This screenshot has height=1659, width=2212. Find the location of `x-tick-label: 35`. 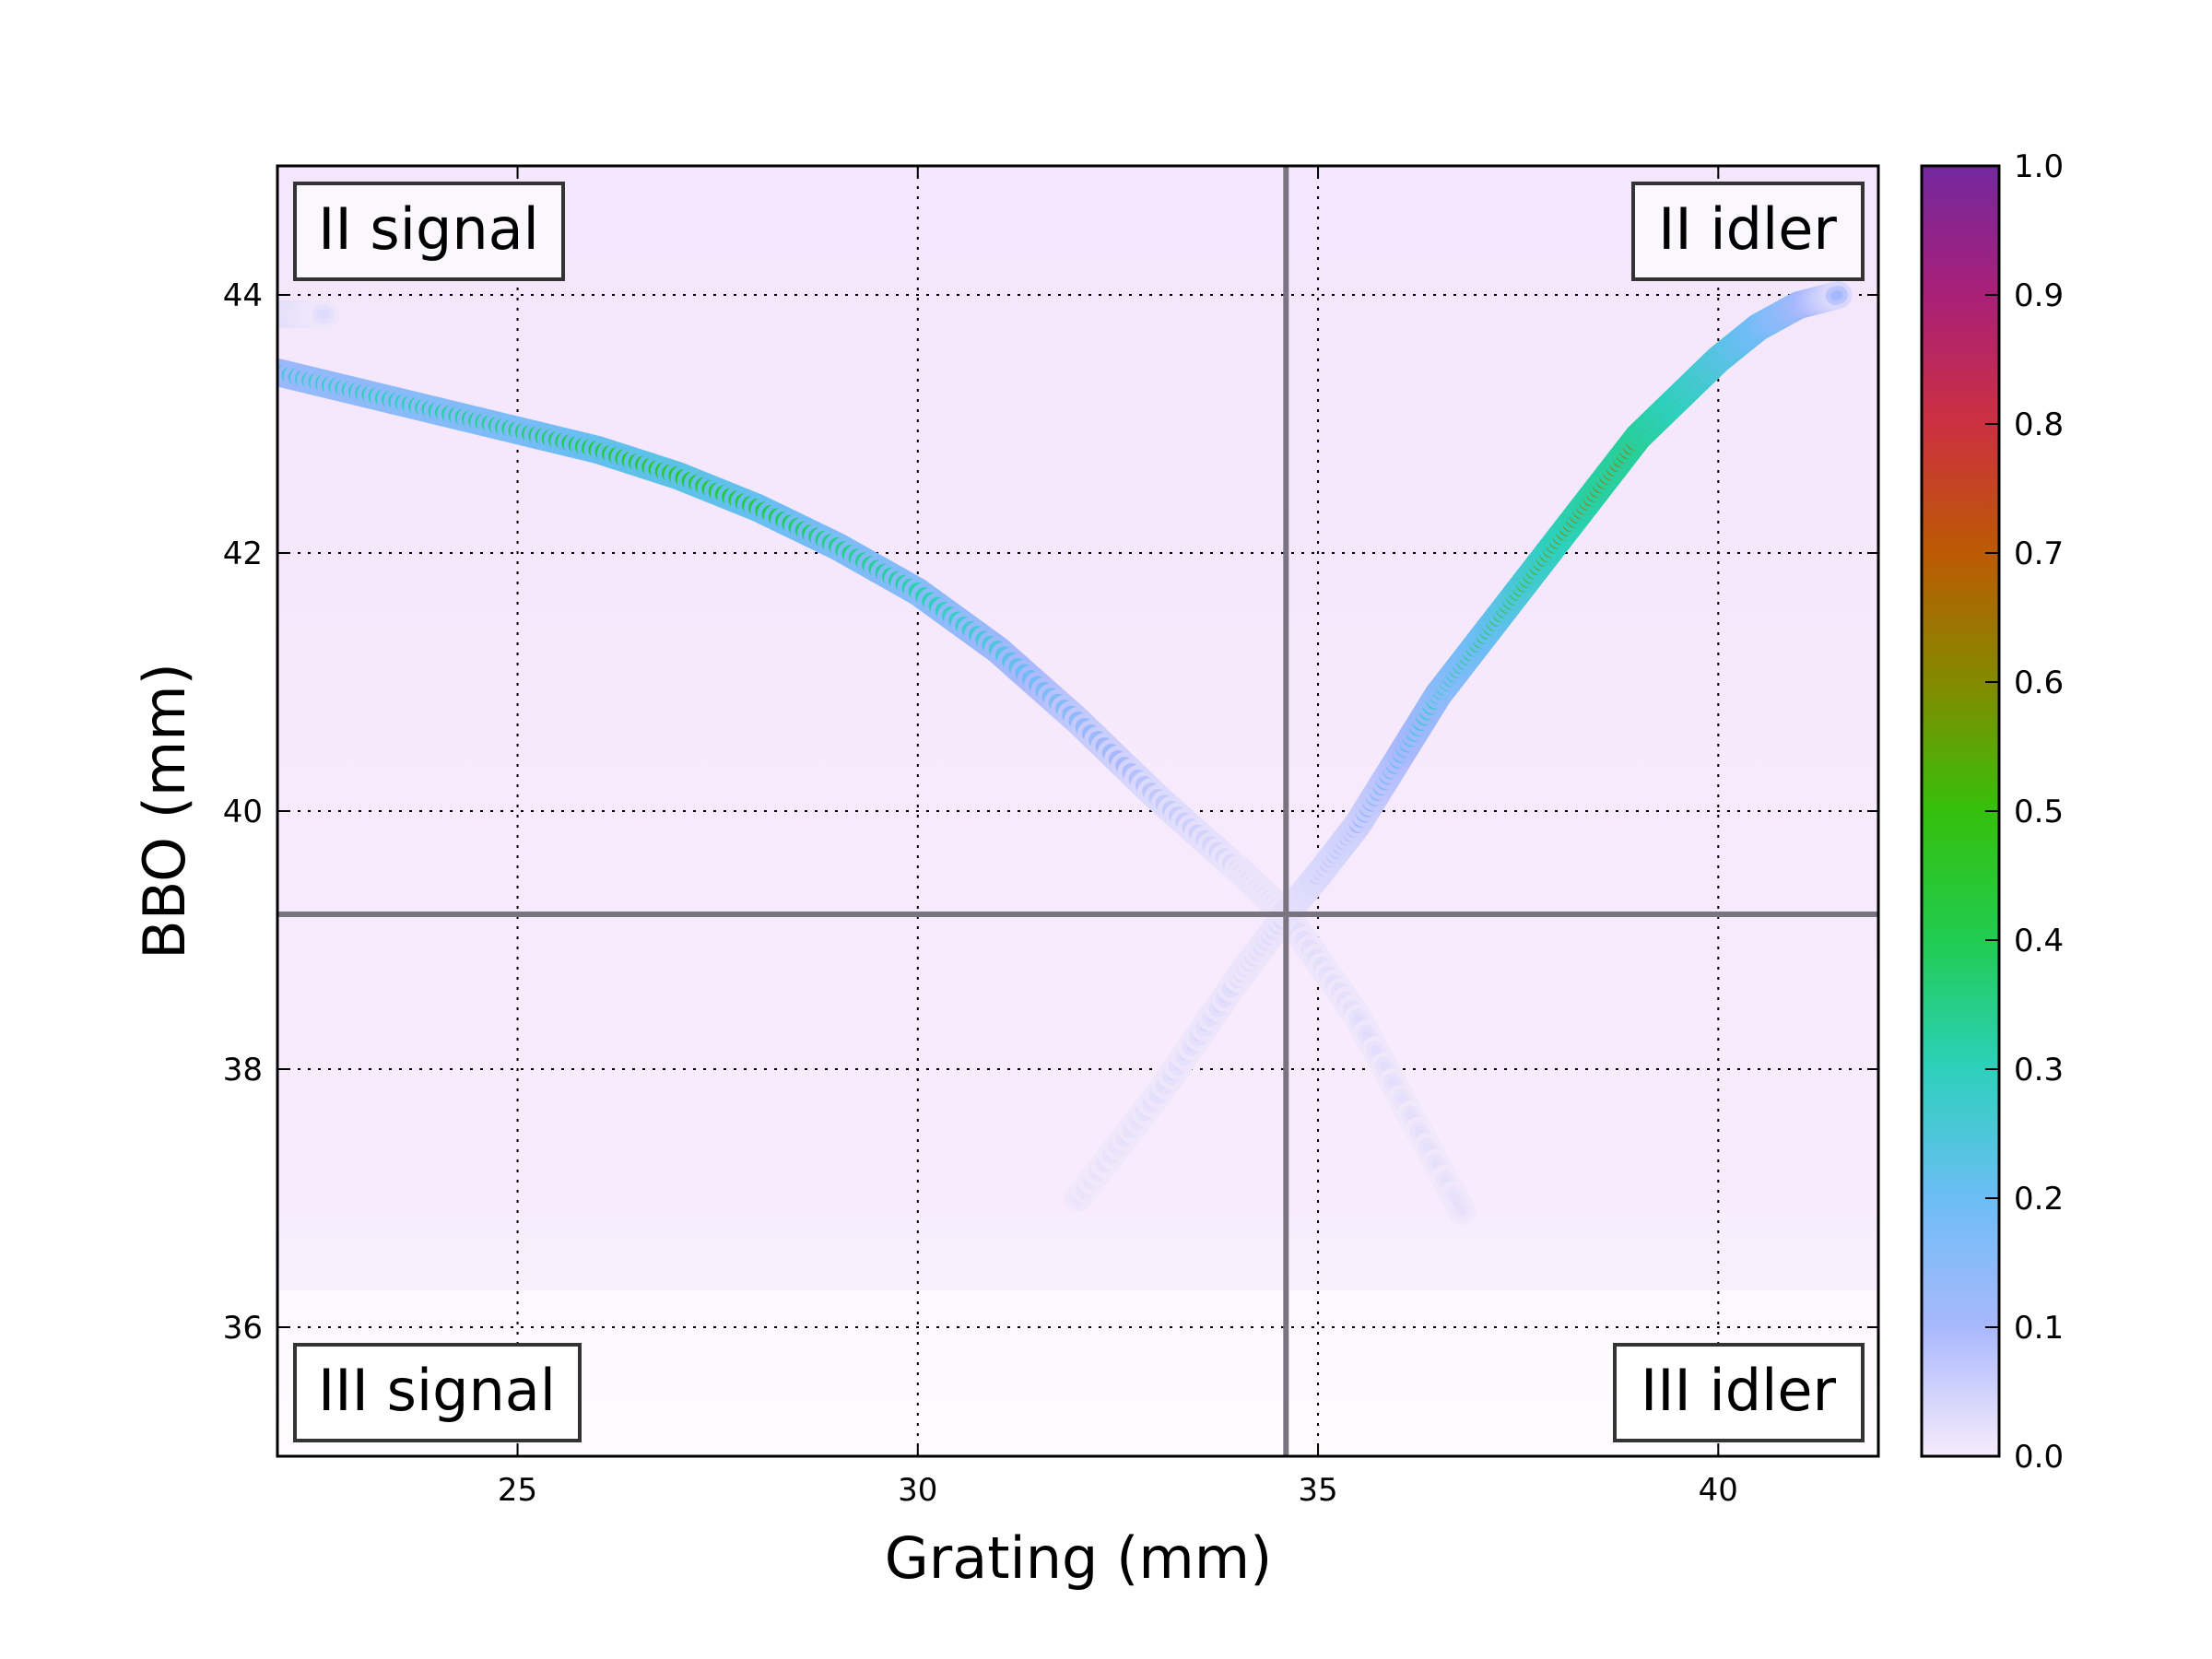

x-tick-label: 35 is located at coordinates (1317, 1490).